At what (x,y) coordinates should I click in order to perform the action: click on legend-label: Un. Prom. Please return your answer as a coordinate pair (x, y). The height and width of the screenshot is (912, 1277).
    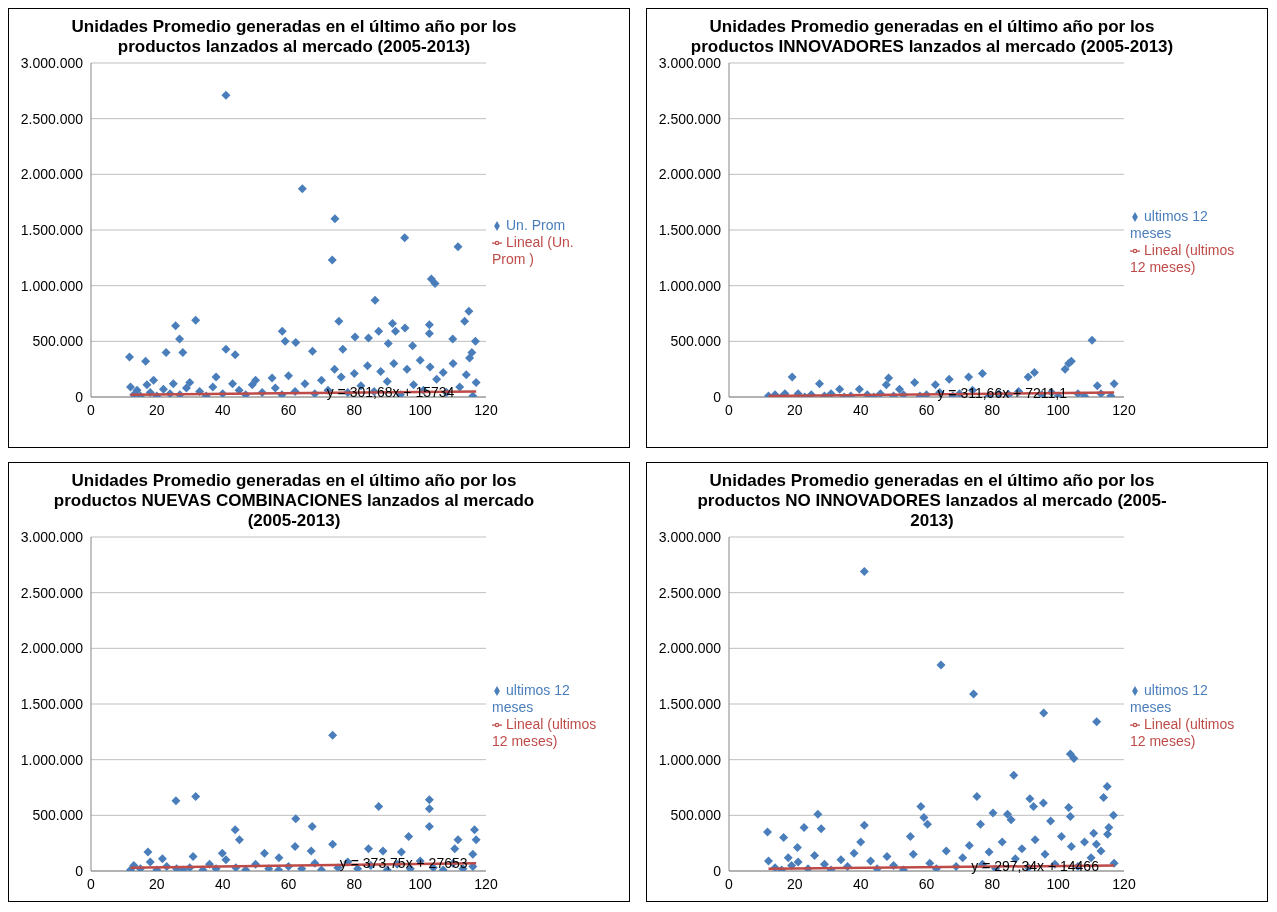
    Looking at the image, I should click on (536, 224).